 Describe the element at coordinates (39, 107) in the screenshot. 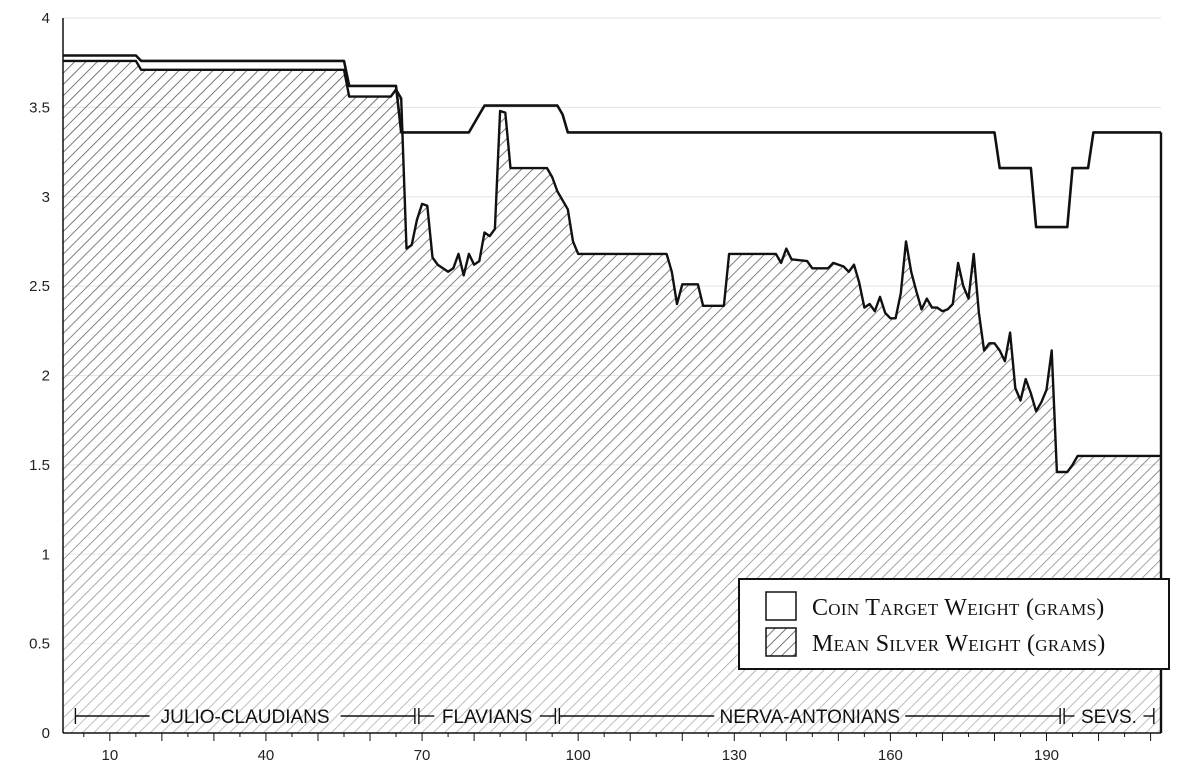

I see `y-tick-label-7: 3.5` at that location.